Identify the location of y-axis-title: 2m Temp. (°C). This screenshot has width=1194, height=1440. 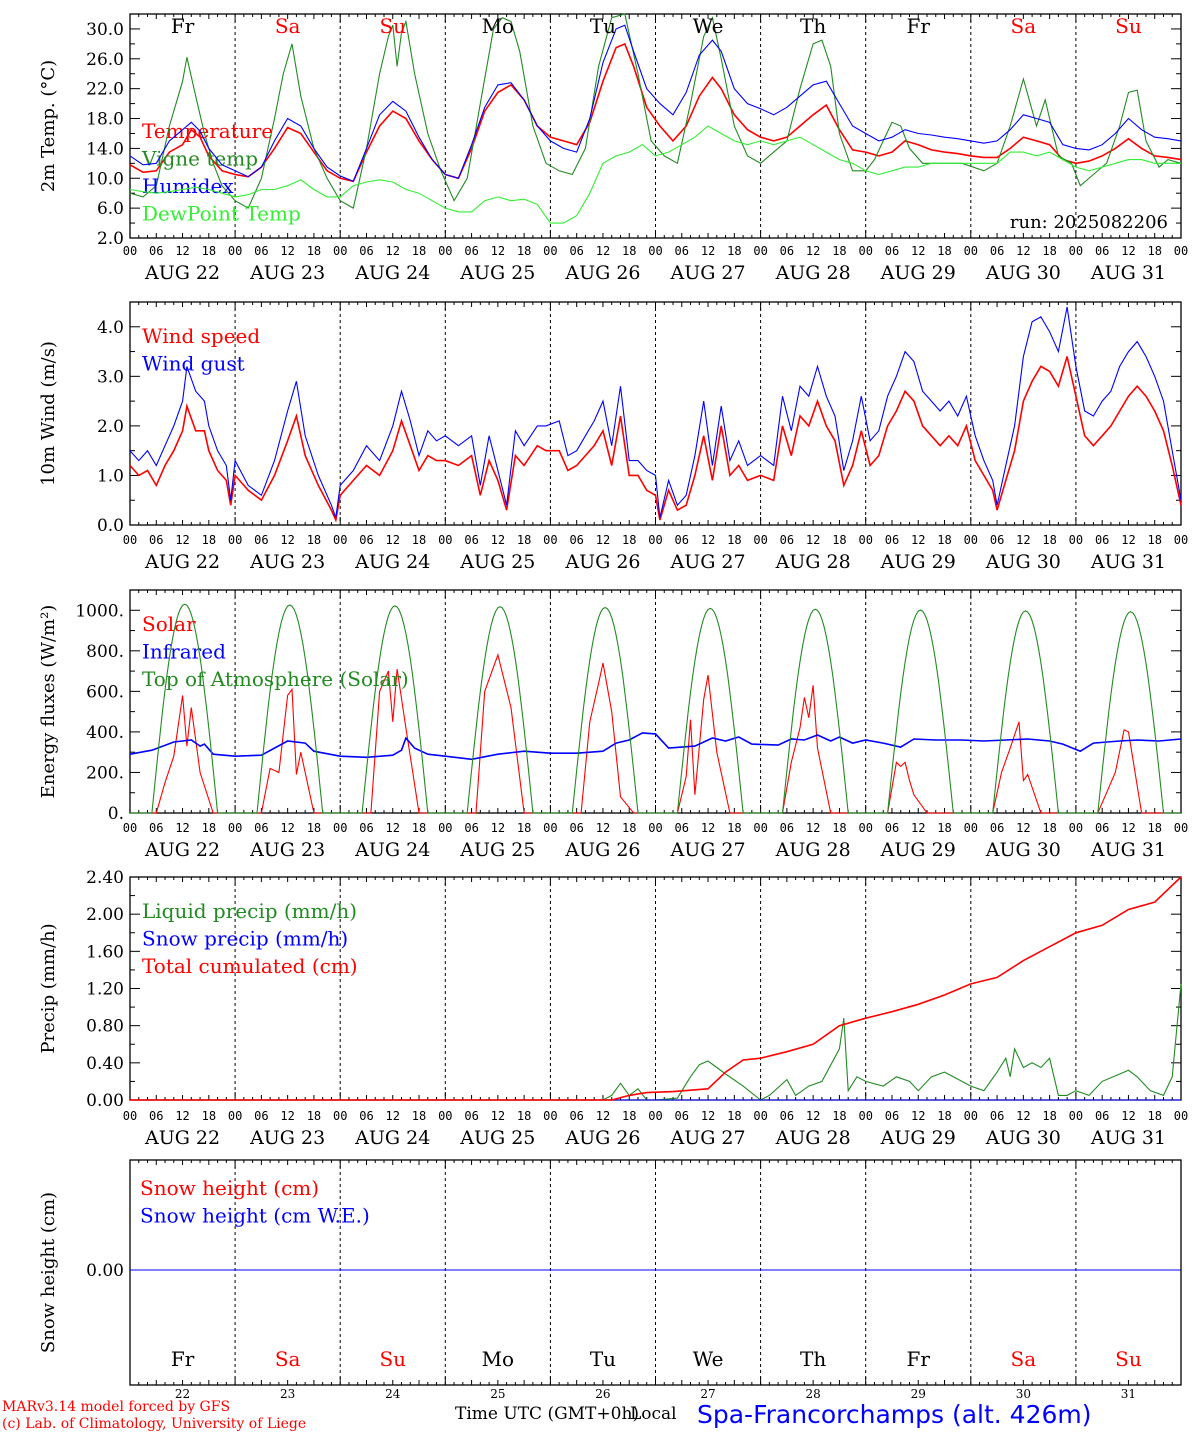
(48, 126).